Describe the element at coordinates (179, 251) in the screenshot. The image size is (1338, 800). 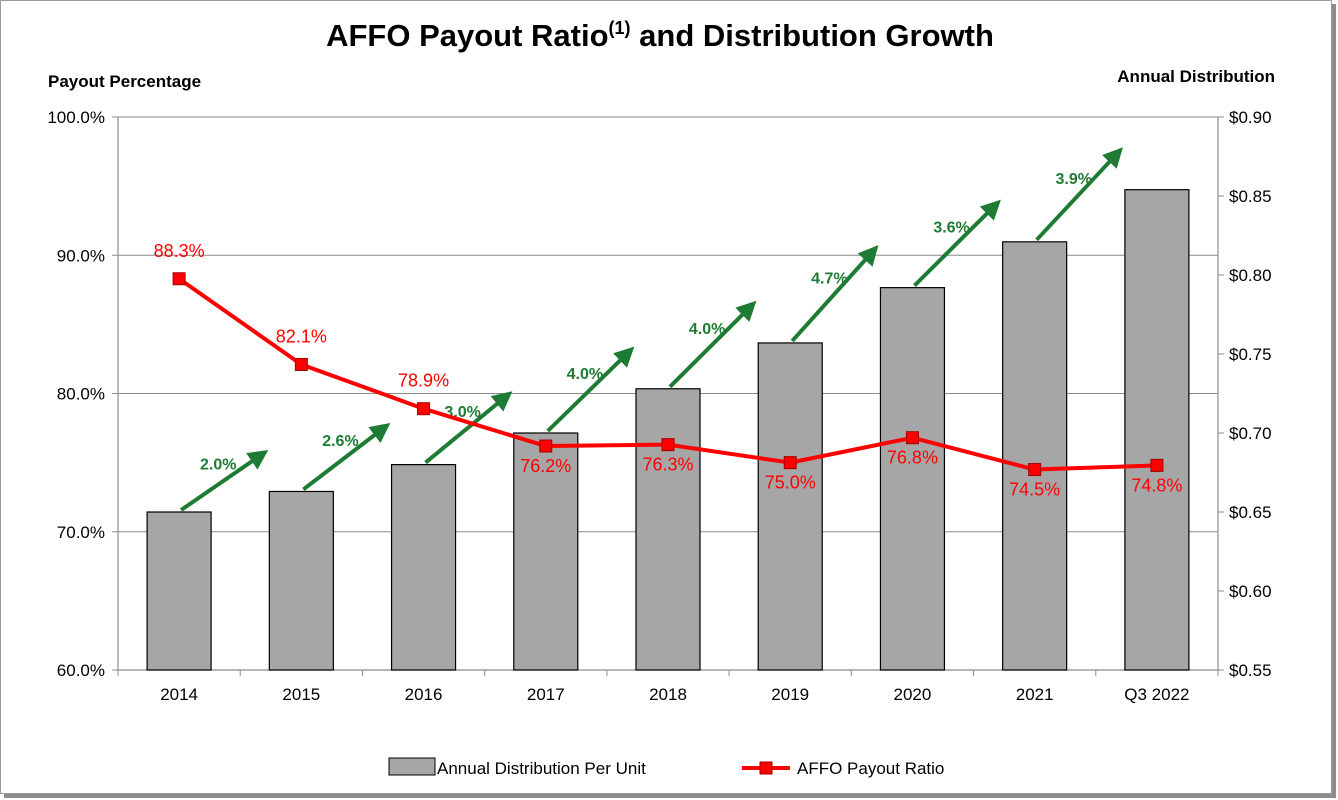
I see `payout-label: 88.3%` at that location.